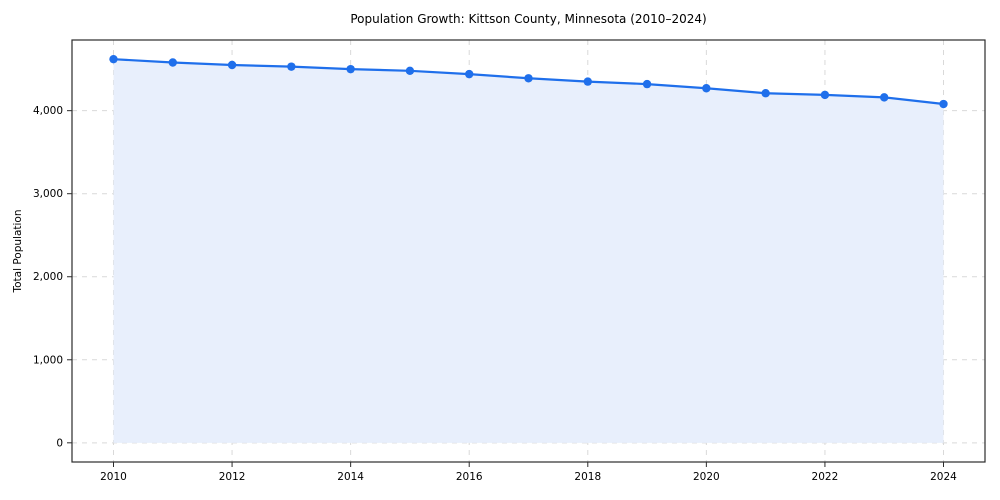 Image resolution: width=1000 pixels, height=500 pixels. Describe the element at coordinates (825, 477) in the screenshot. I see `x-tick-label: 2022` at that location.